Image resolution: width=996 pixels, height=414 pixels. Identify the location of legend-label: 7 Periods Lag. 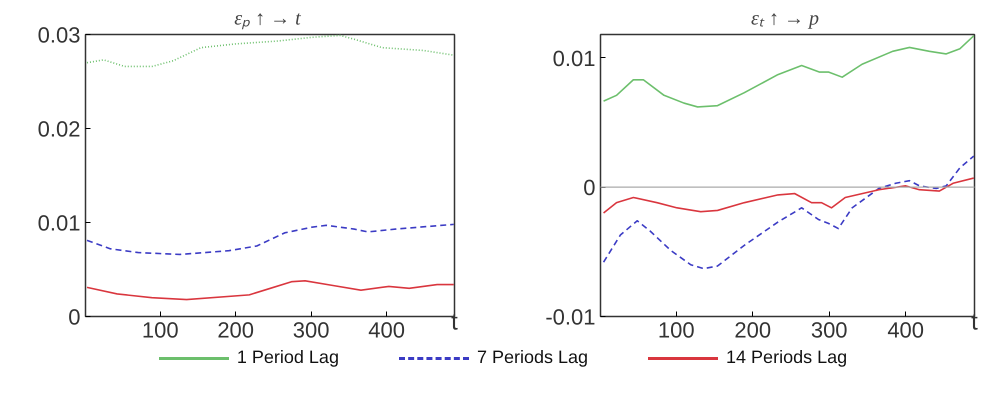
(532, 357).